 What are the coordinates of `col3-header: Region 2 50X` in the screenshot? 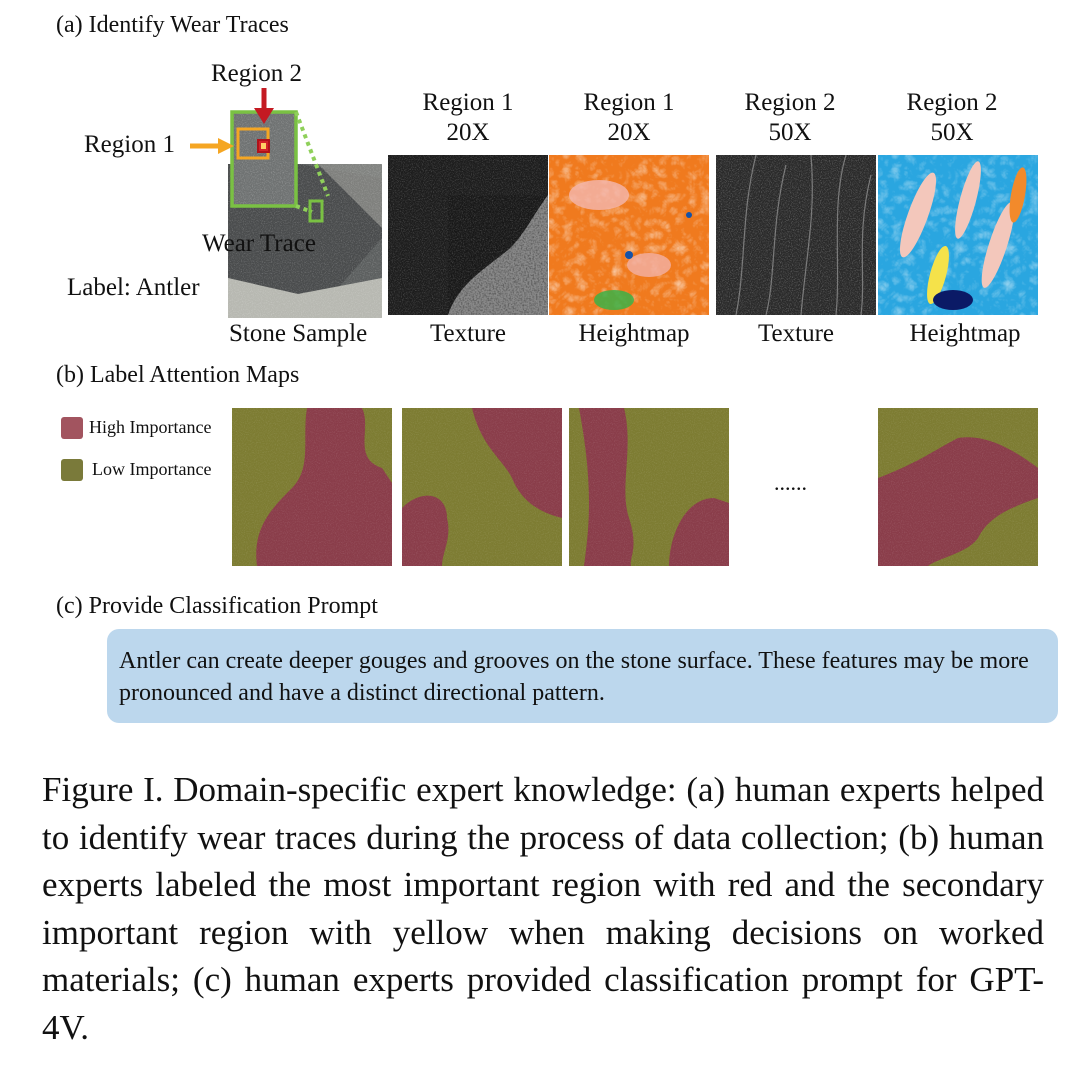 It's located at (790, 118).